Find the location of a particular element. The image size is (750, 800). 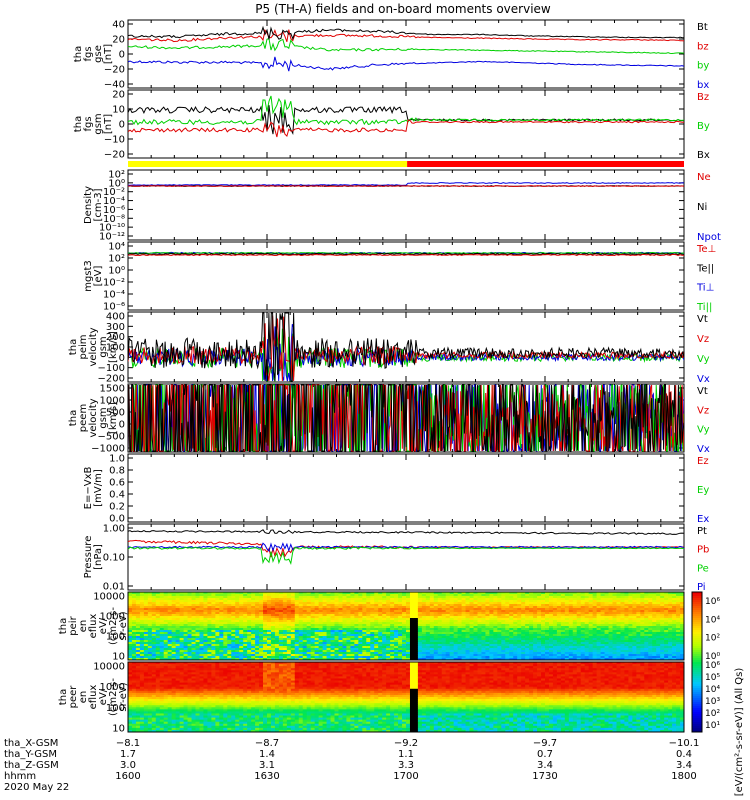

series-vt is located at coordinates (406, 347).